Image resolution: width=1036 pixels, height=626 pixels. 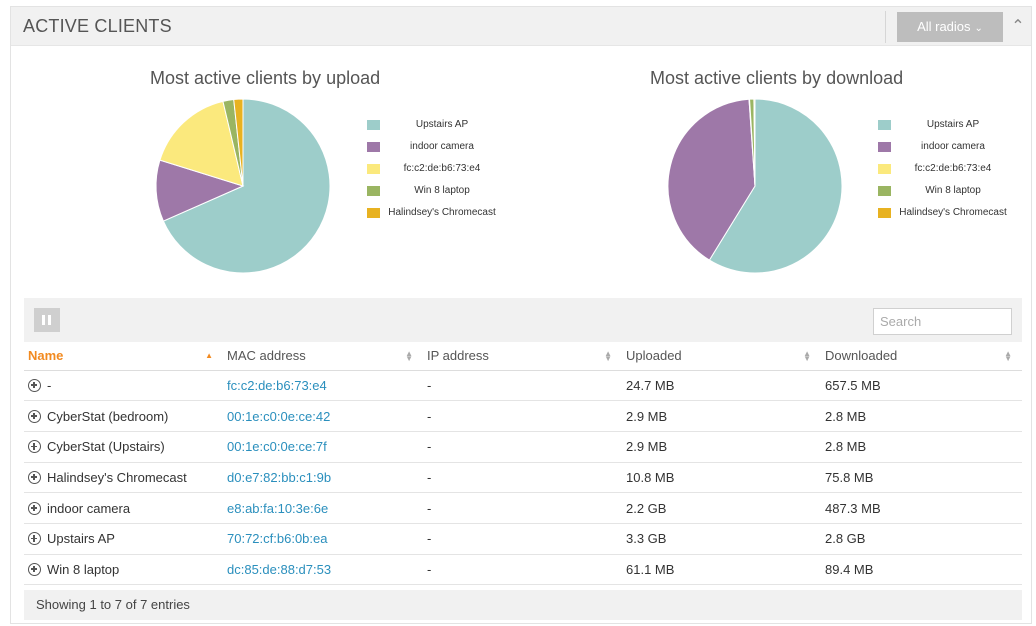 What do you see at coordinates (265, 78) in the screenshot?
I see `upload-chart-title: Most active clients by upload` at bounding box center [265, 78].